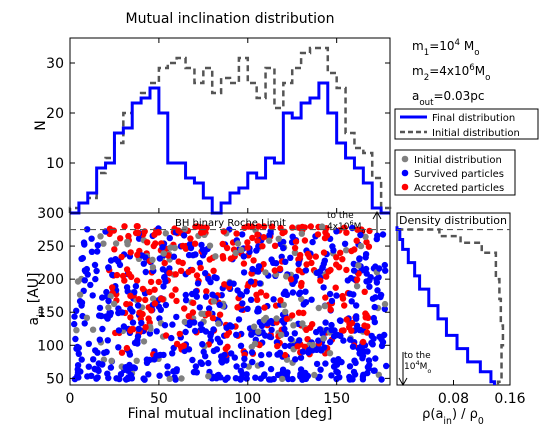 The height and width of the screenshot is (425, 545). What do you see at coordinates (50, 313) in the screenshot?
I see `scatter-ytick-label: 150` at bounding box center [50, 313].